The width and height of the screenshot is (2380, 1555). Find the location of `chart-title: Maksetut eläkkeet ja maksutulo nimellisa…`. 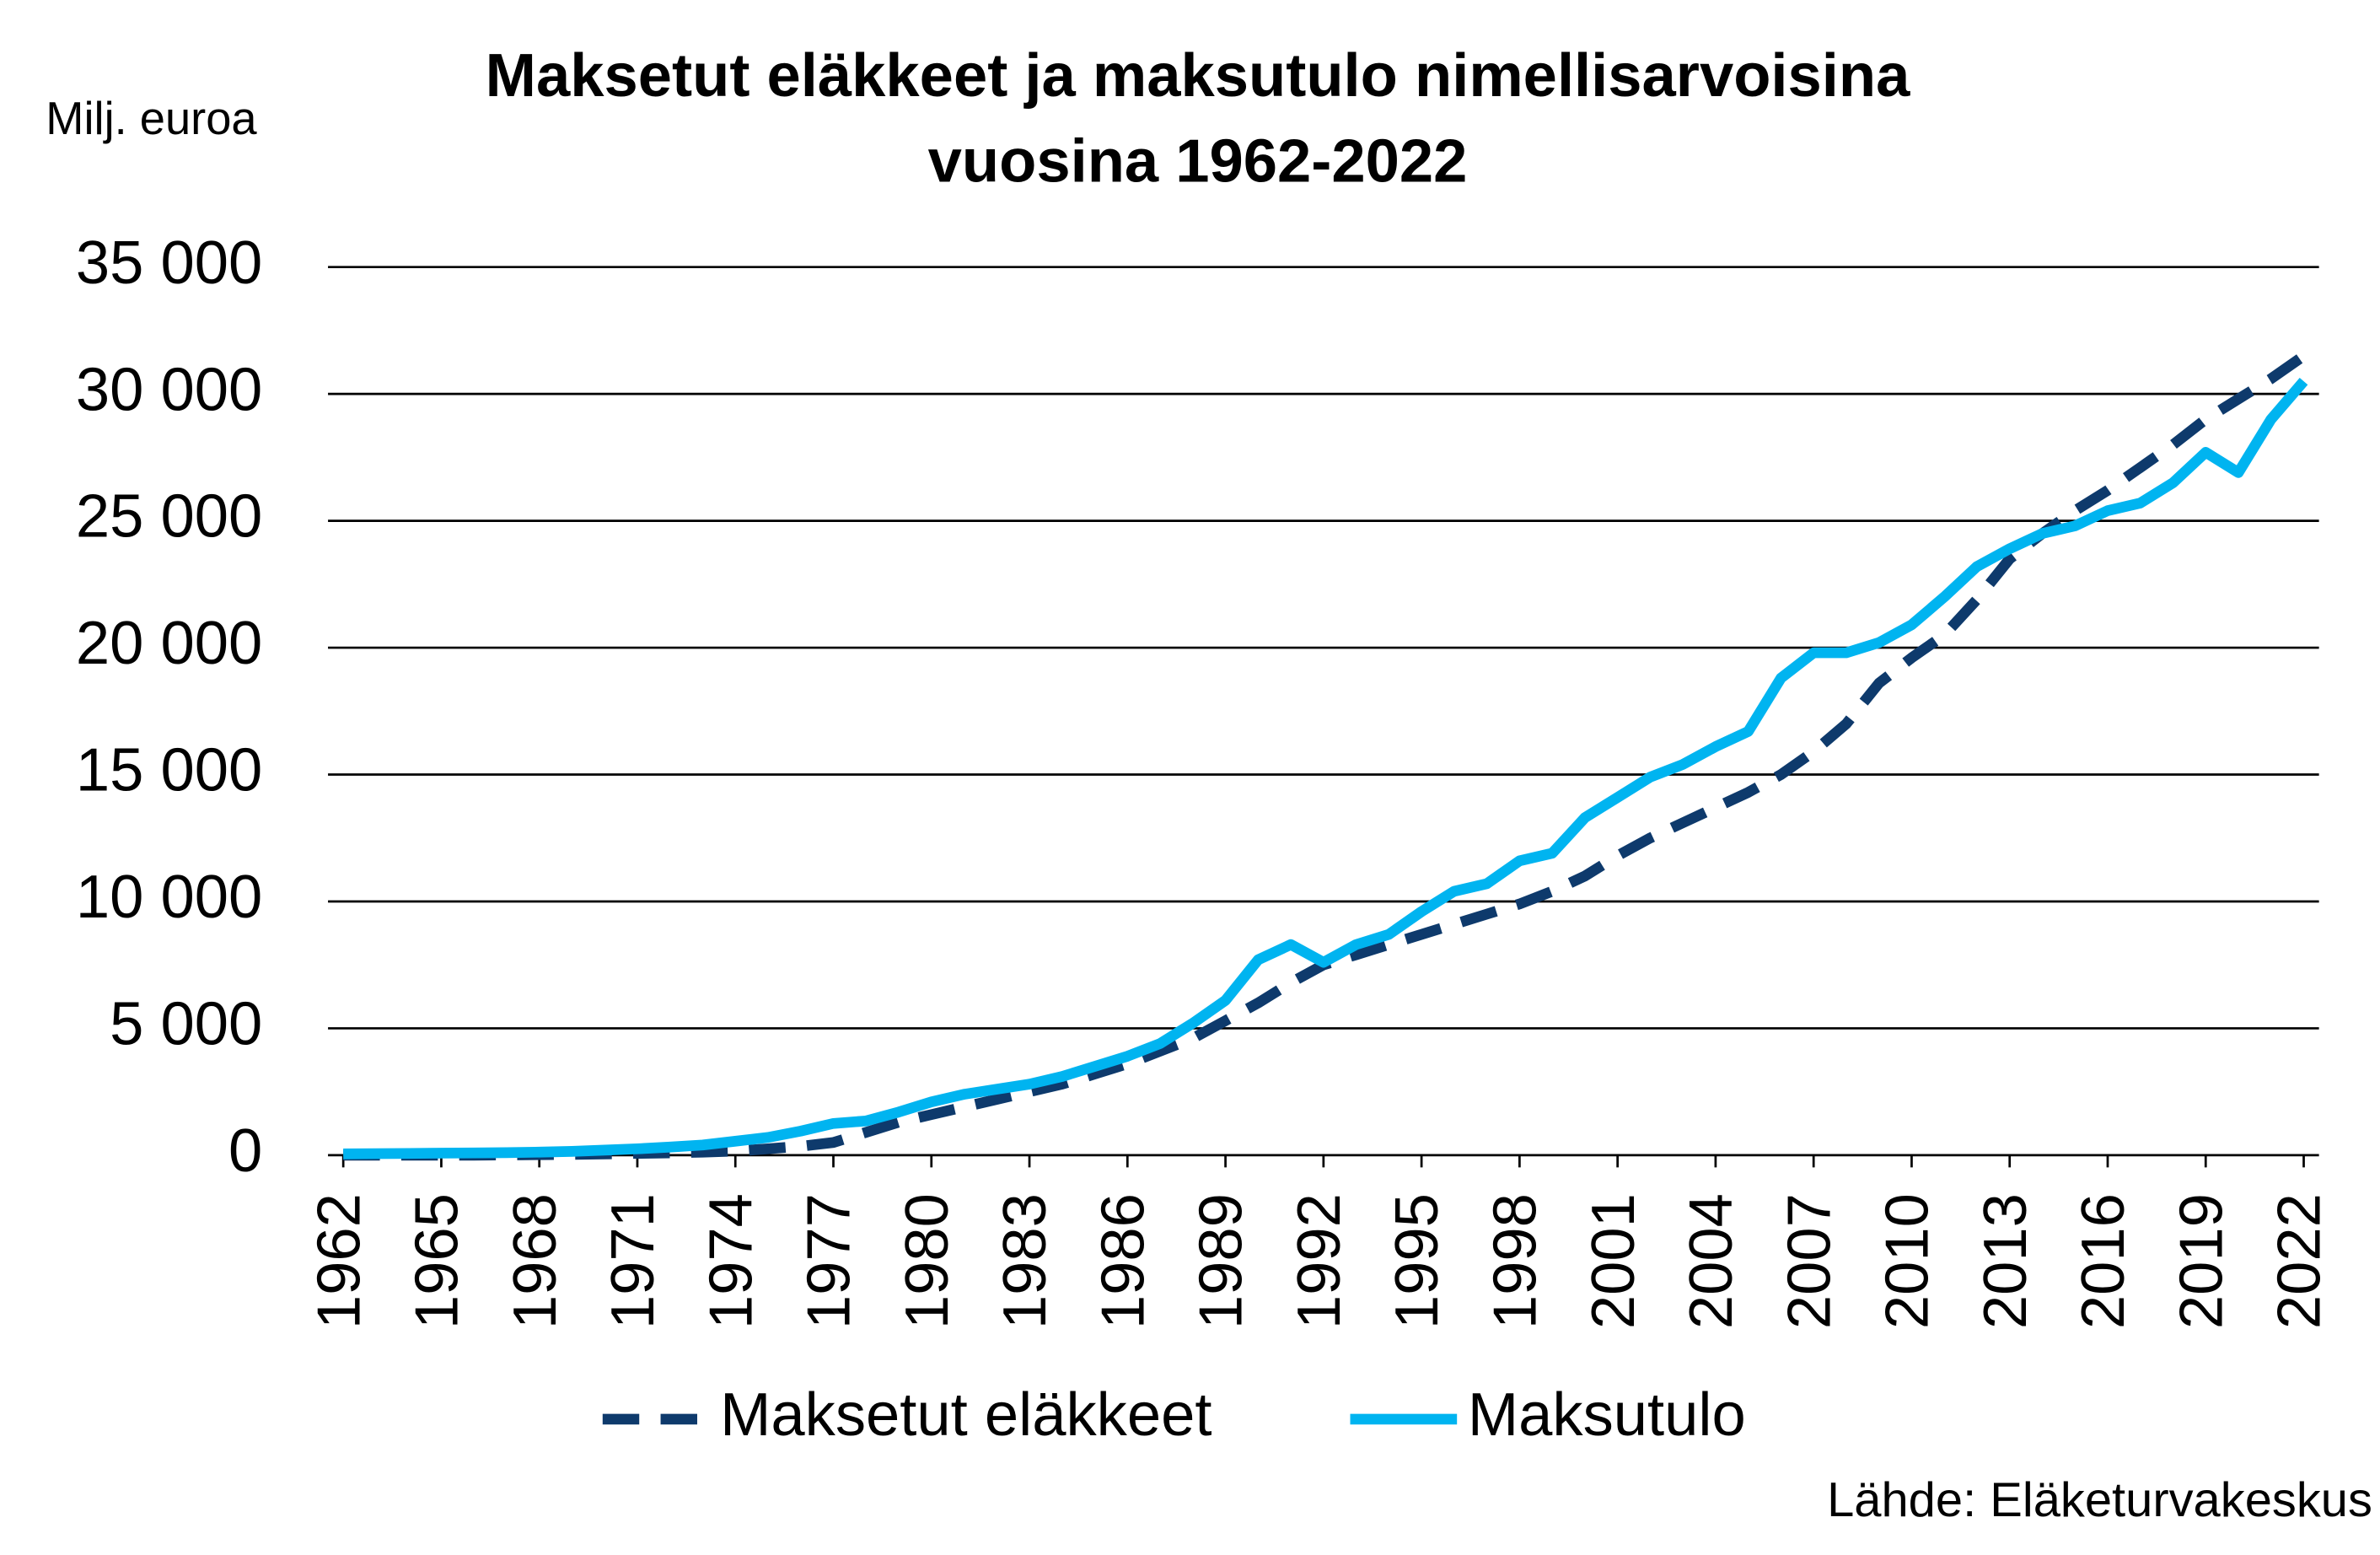

chart-title: Maksetut eläkkeet ja maksutulo nimellisa… is located at coordinates (1197, 119).